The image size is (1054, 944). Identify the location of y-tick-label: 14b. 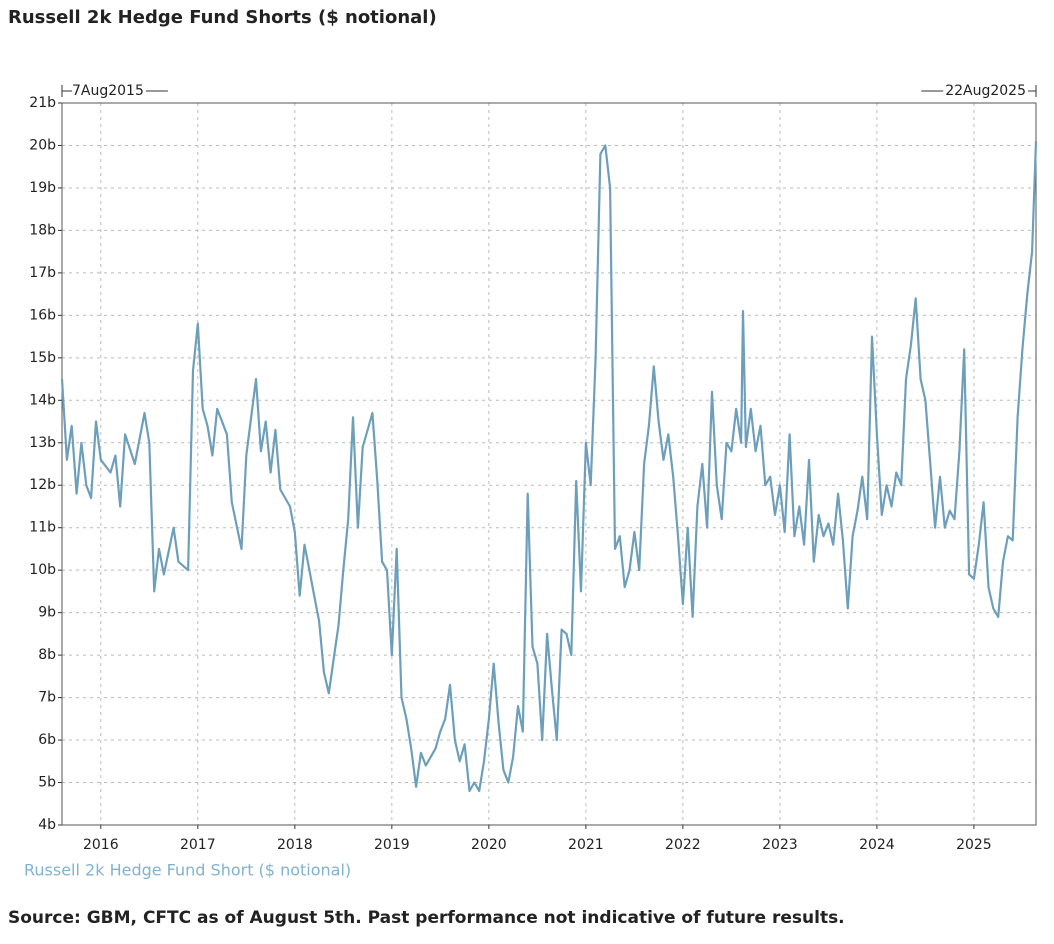
(42, 400).